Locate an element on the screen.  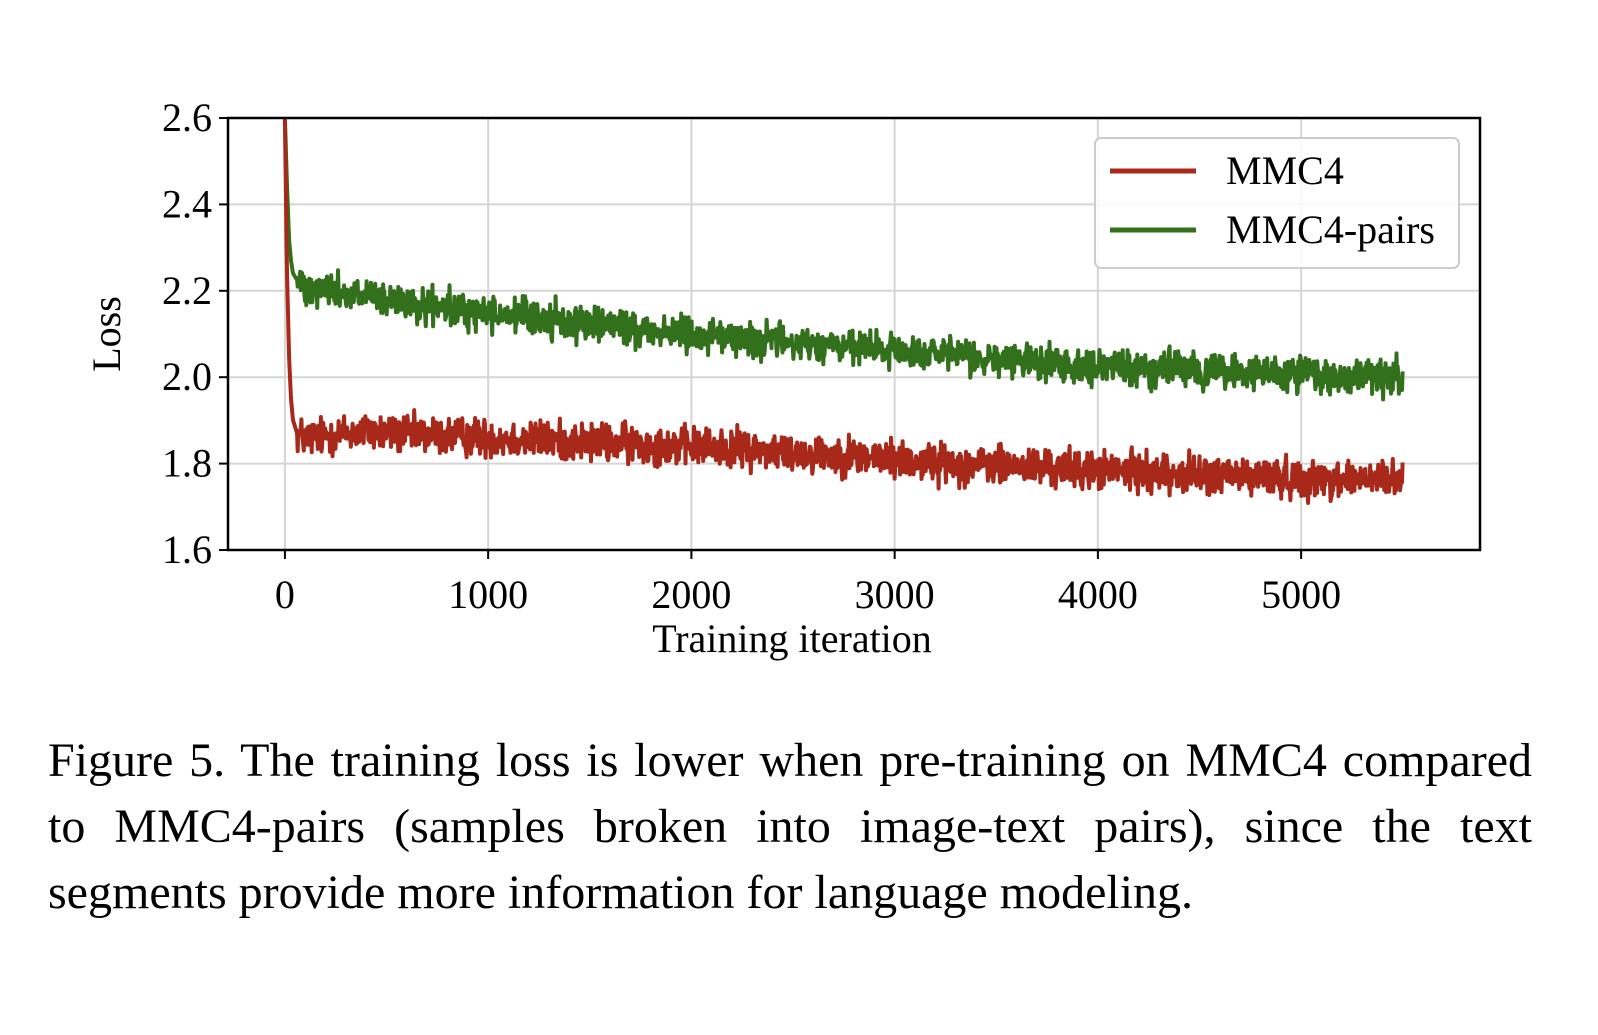
y-tick-label: 2.4 is located at coordinates (187, 203).